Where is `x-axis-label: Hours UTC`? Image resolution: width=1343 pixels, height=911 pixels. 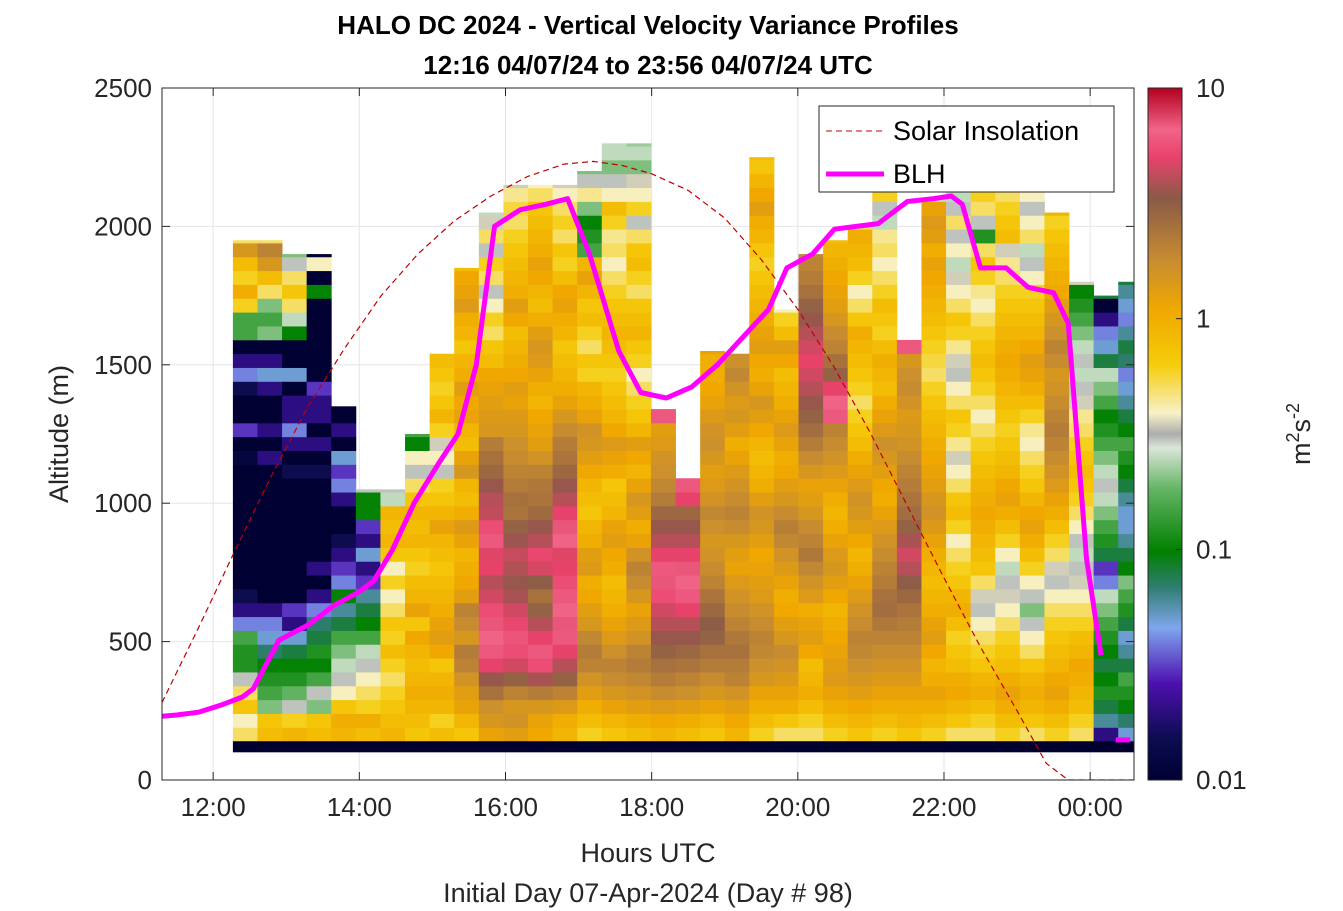 x-axis-label: Hours UTC is located at coordinates (647, 853).